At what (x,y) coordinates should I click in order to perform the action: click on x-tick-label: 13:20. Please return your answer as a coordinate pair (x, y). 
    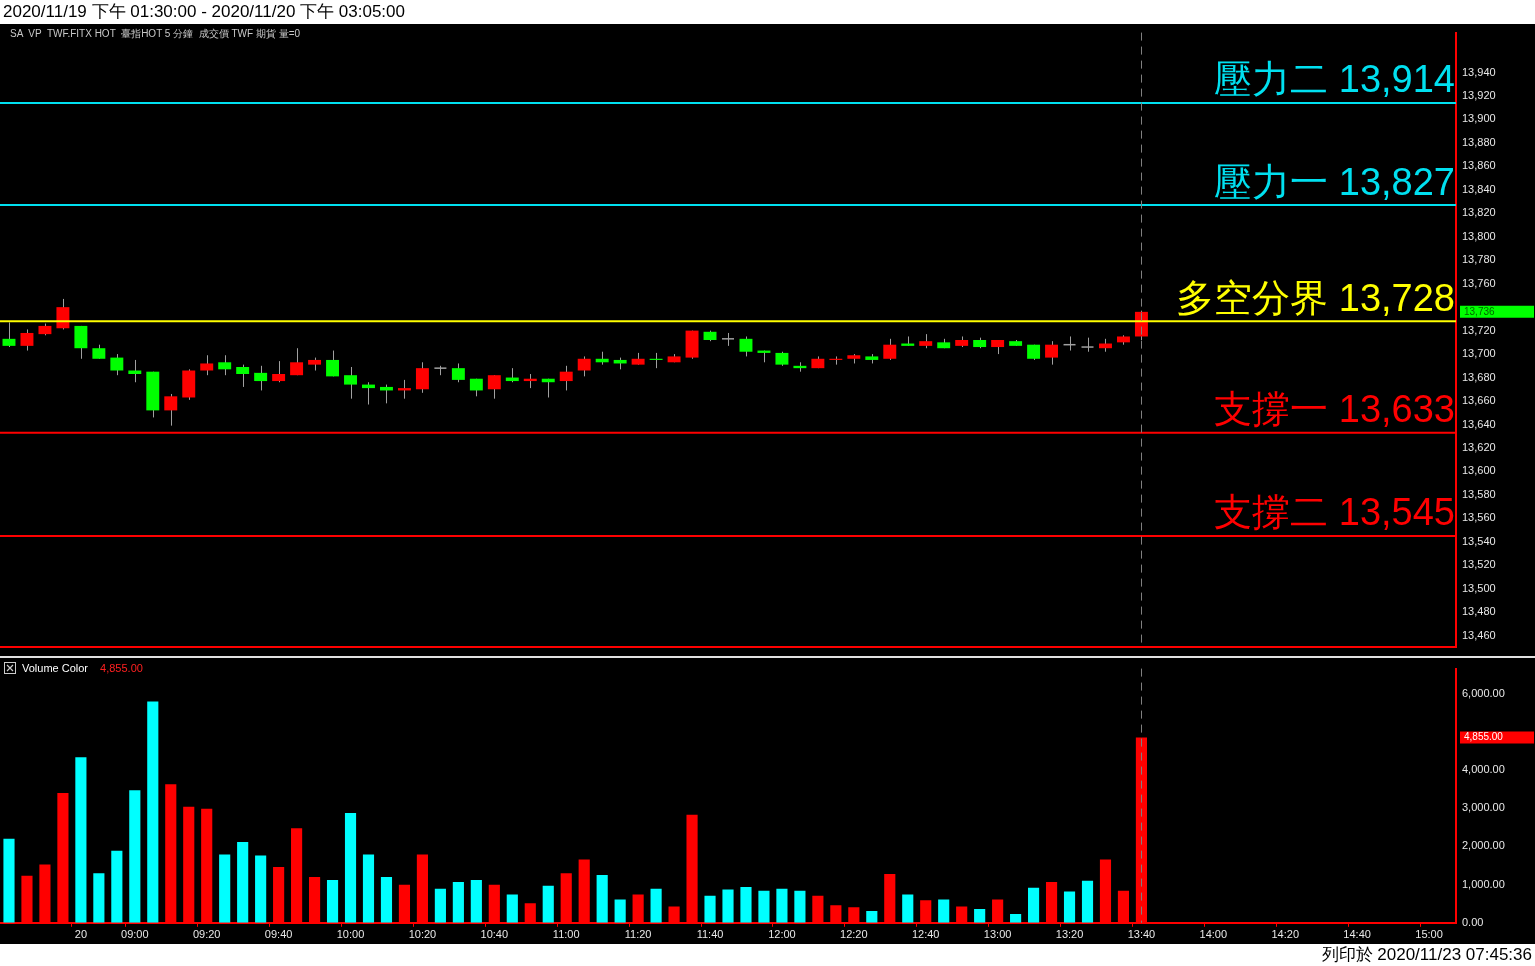
    Looking at the image, I should click on (1069, 934).